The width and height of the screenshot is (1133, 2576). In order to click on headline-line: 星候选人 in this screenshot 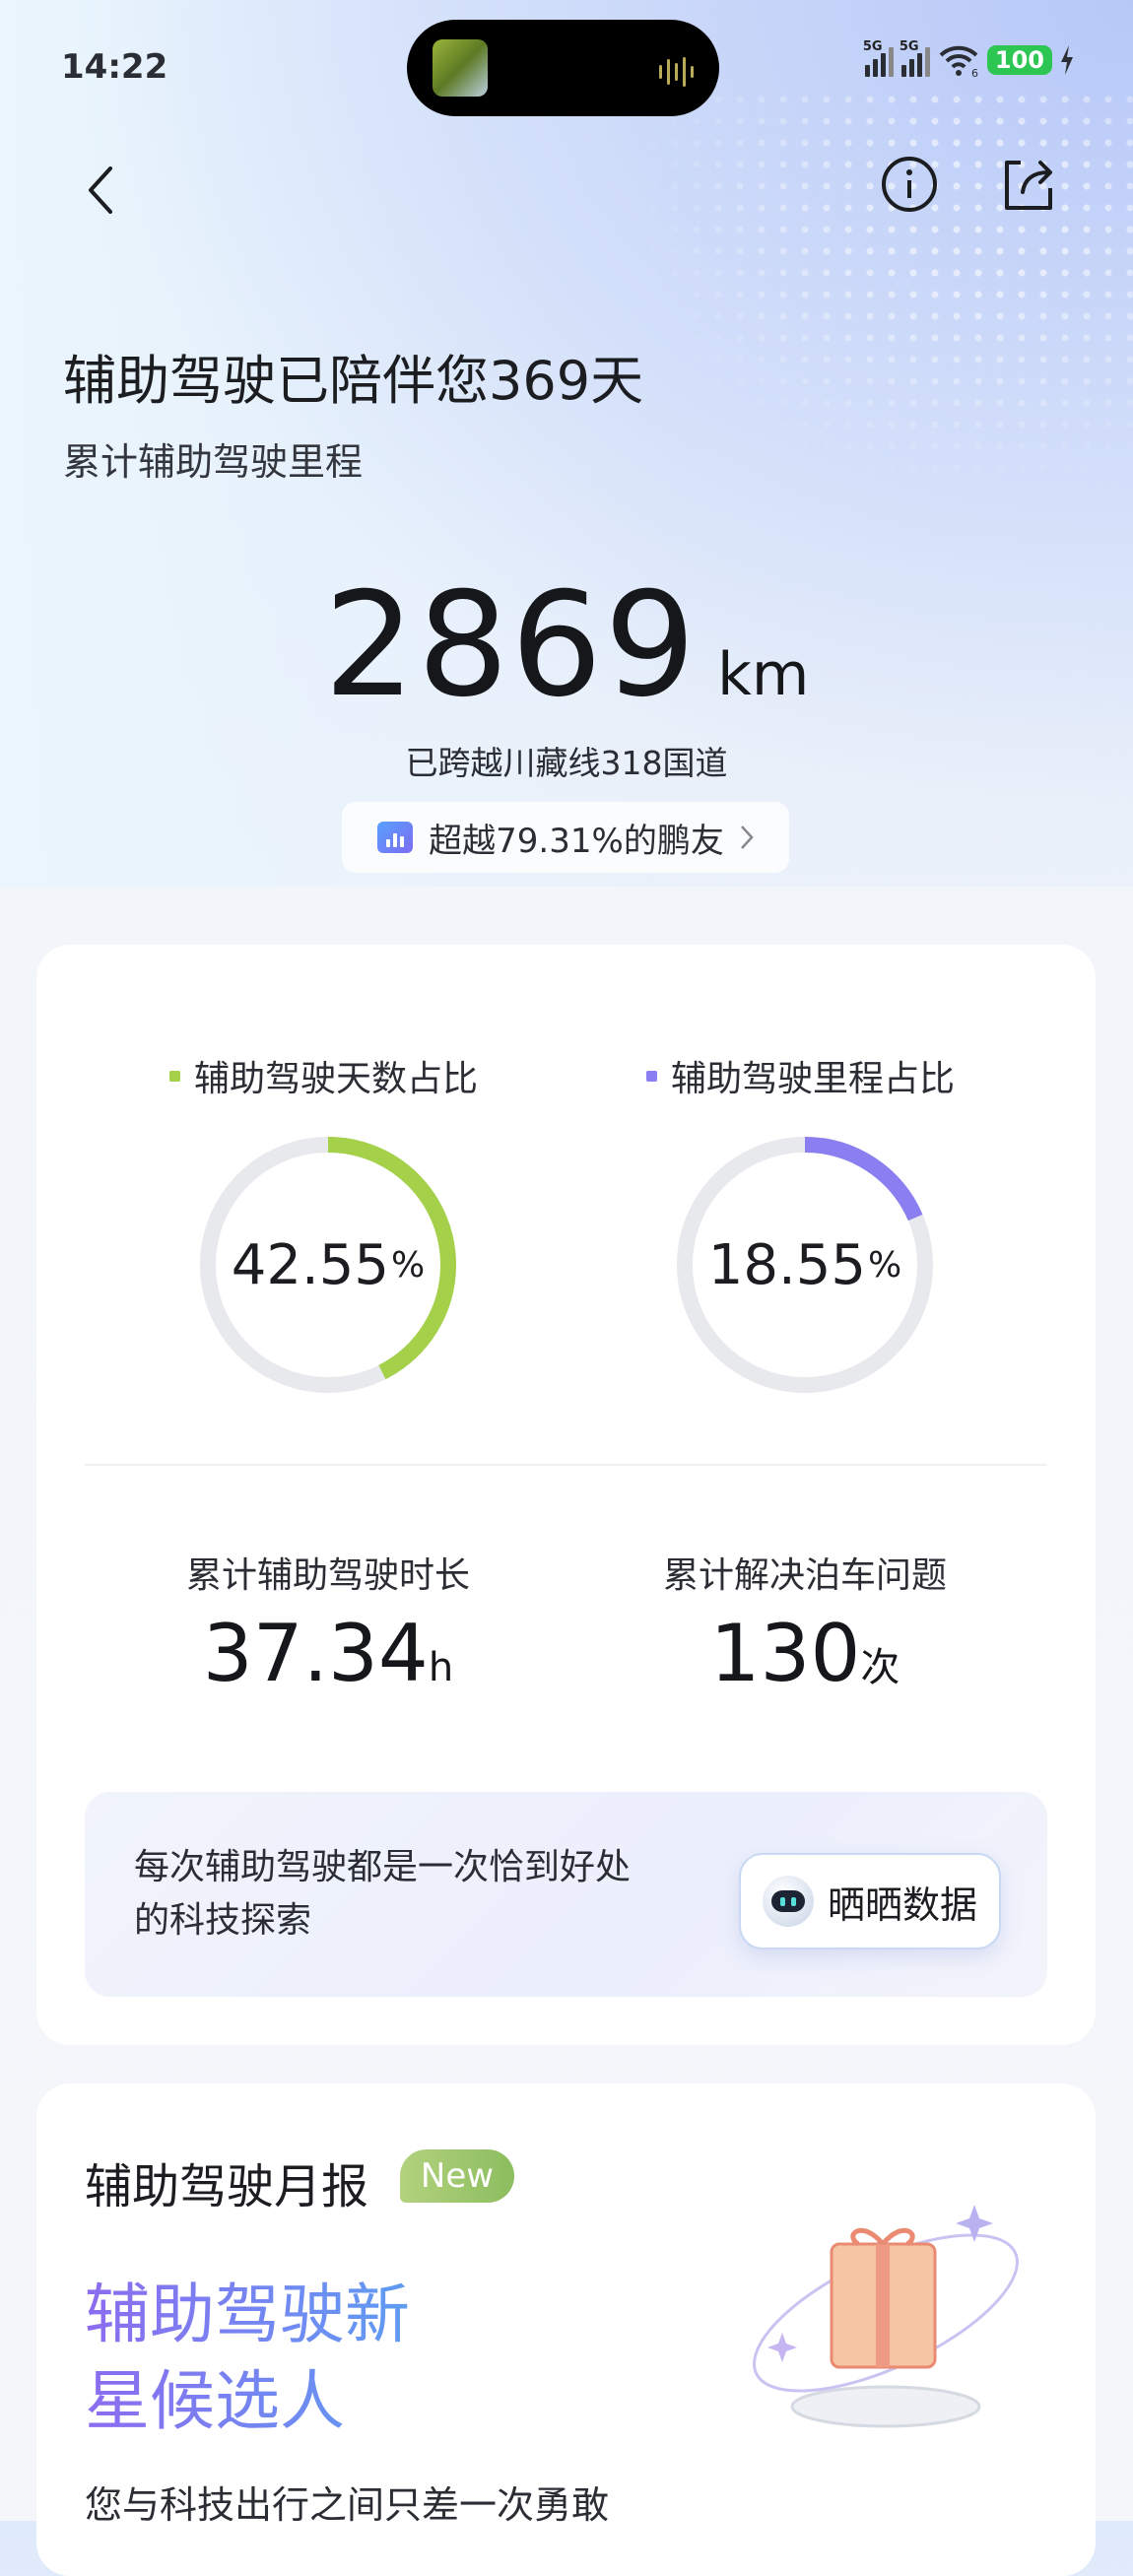, I will do `click(247, 2402)`.